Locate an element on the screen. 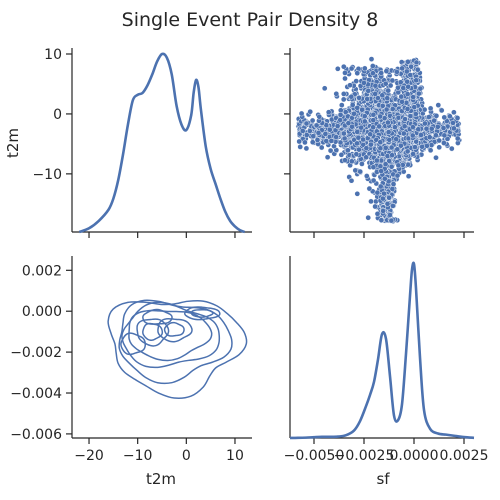  bl-xtick-label: 0 is located at coordinates (186, 456).